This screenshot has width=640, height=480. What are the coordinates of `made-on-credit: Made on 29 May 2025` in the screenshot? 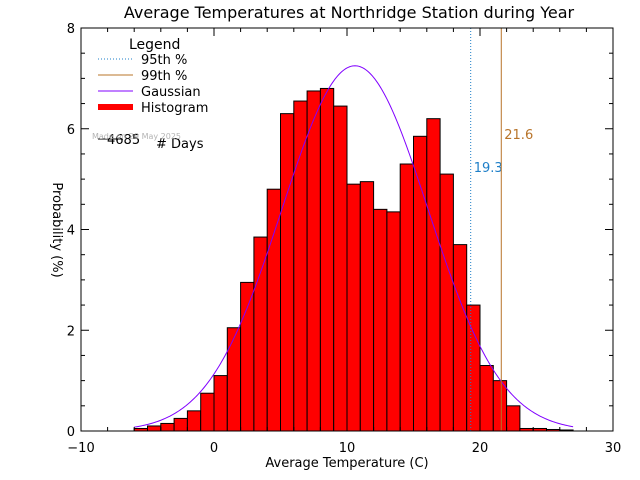 It's located at (136, 136).